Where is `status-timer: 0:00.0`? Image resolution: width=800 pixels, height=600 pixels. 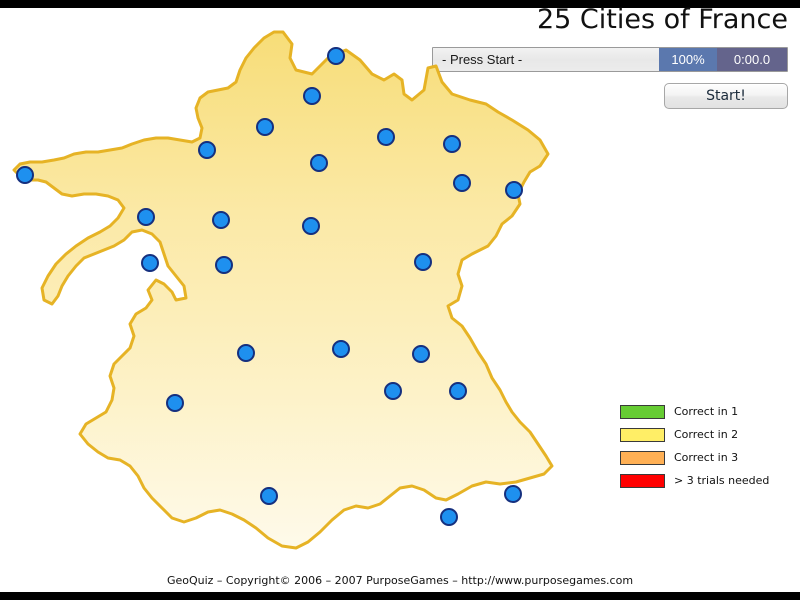
status-timer: 0:00.0 is located at coordinates (752, 59).